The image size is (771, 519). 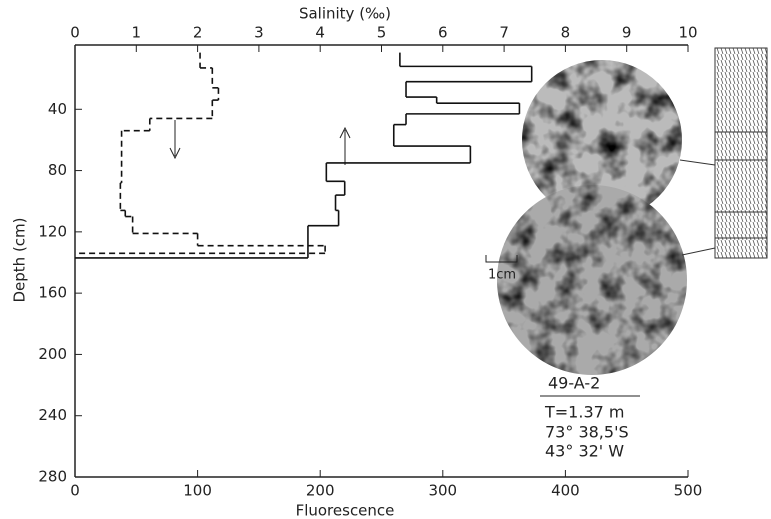 I want to click on x-tick-label: 300, so click(x=442, y=491).